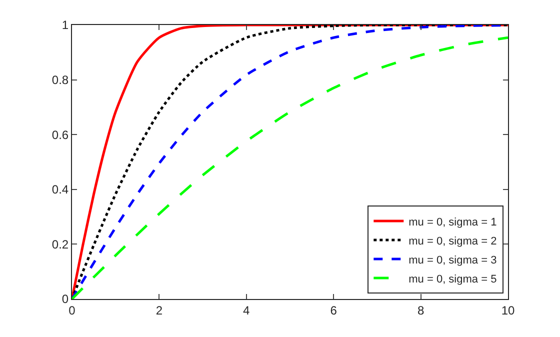 The height and width of the screenshot is (337, 560). Describe the element at coordinates (60, 244) in the screenshot. I see `y-tick-label: 0.2` at that location.